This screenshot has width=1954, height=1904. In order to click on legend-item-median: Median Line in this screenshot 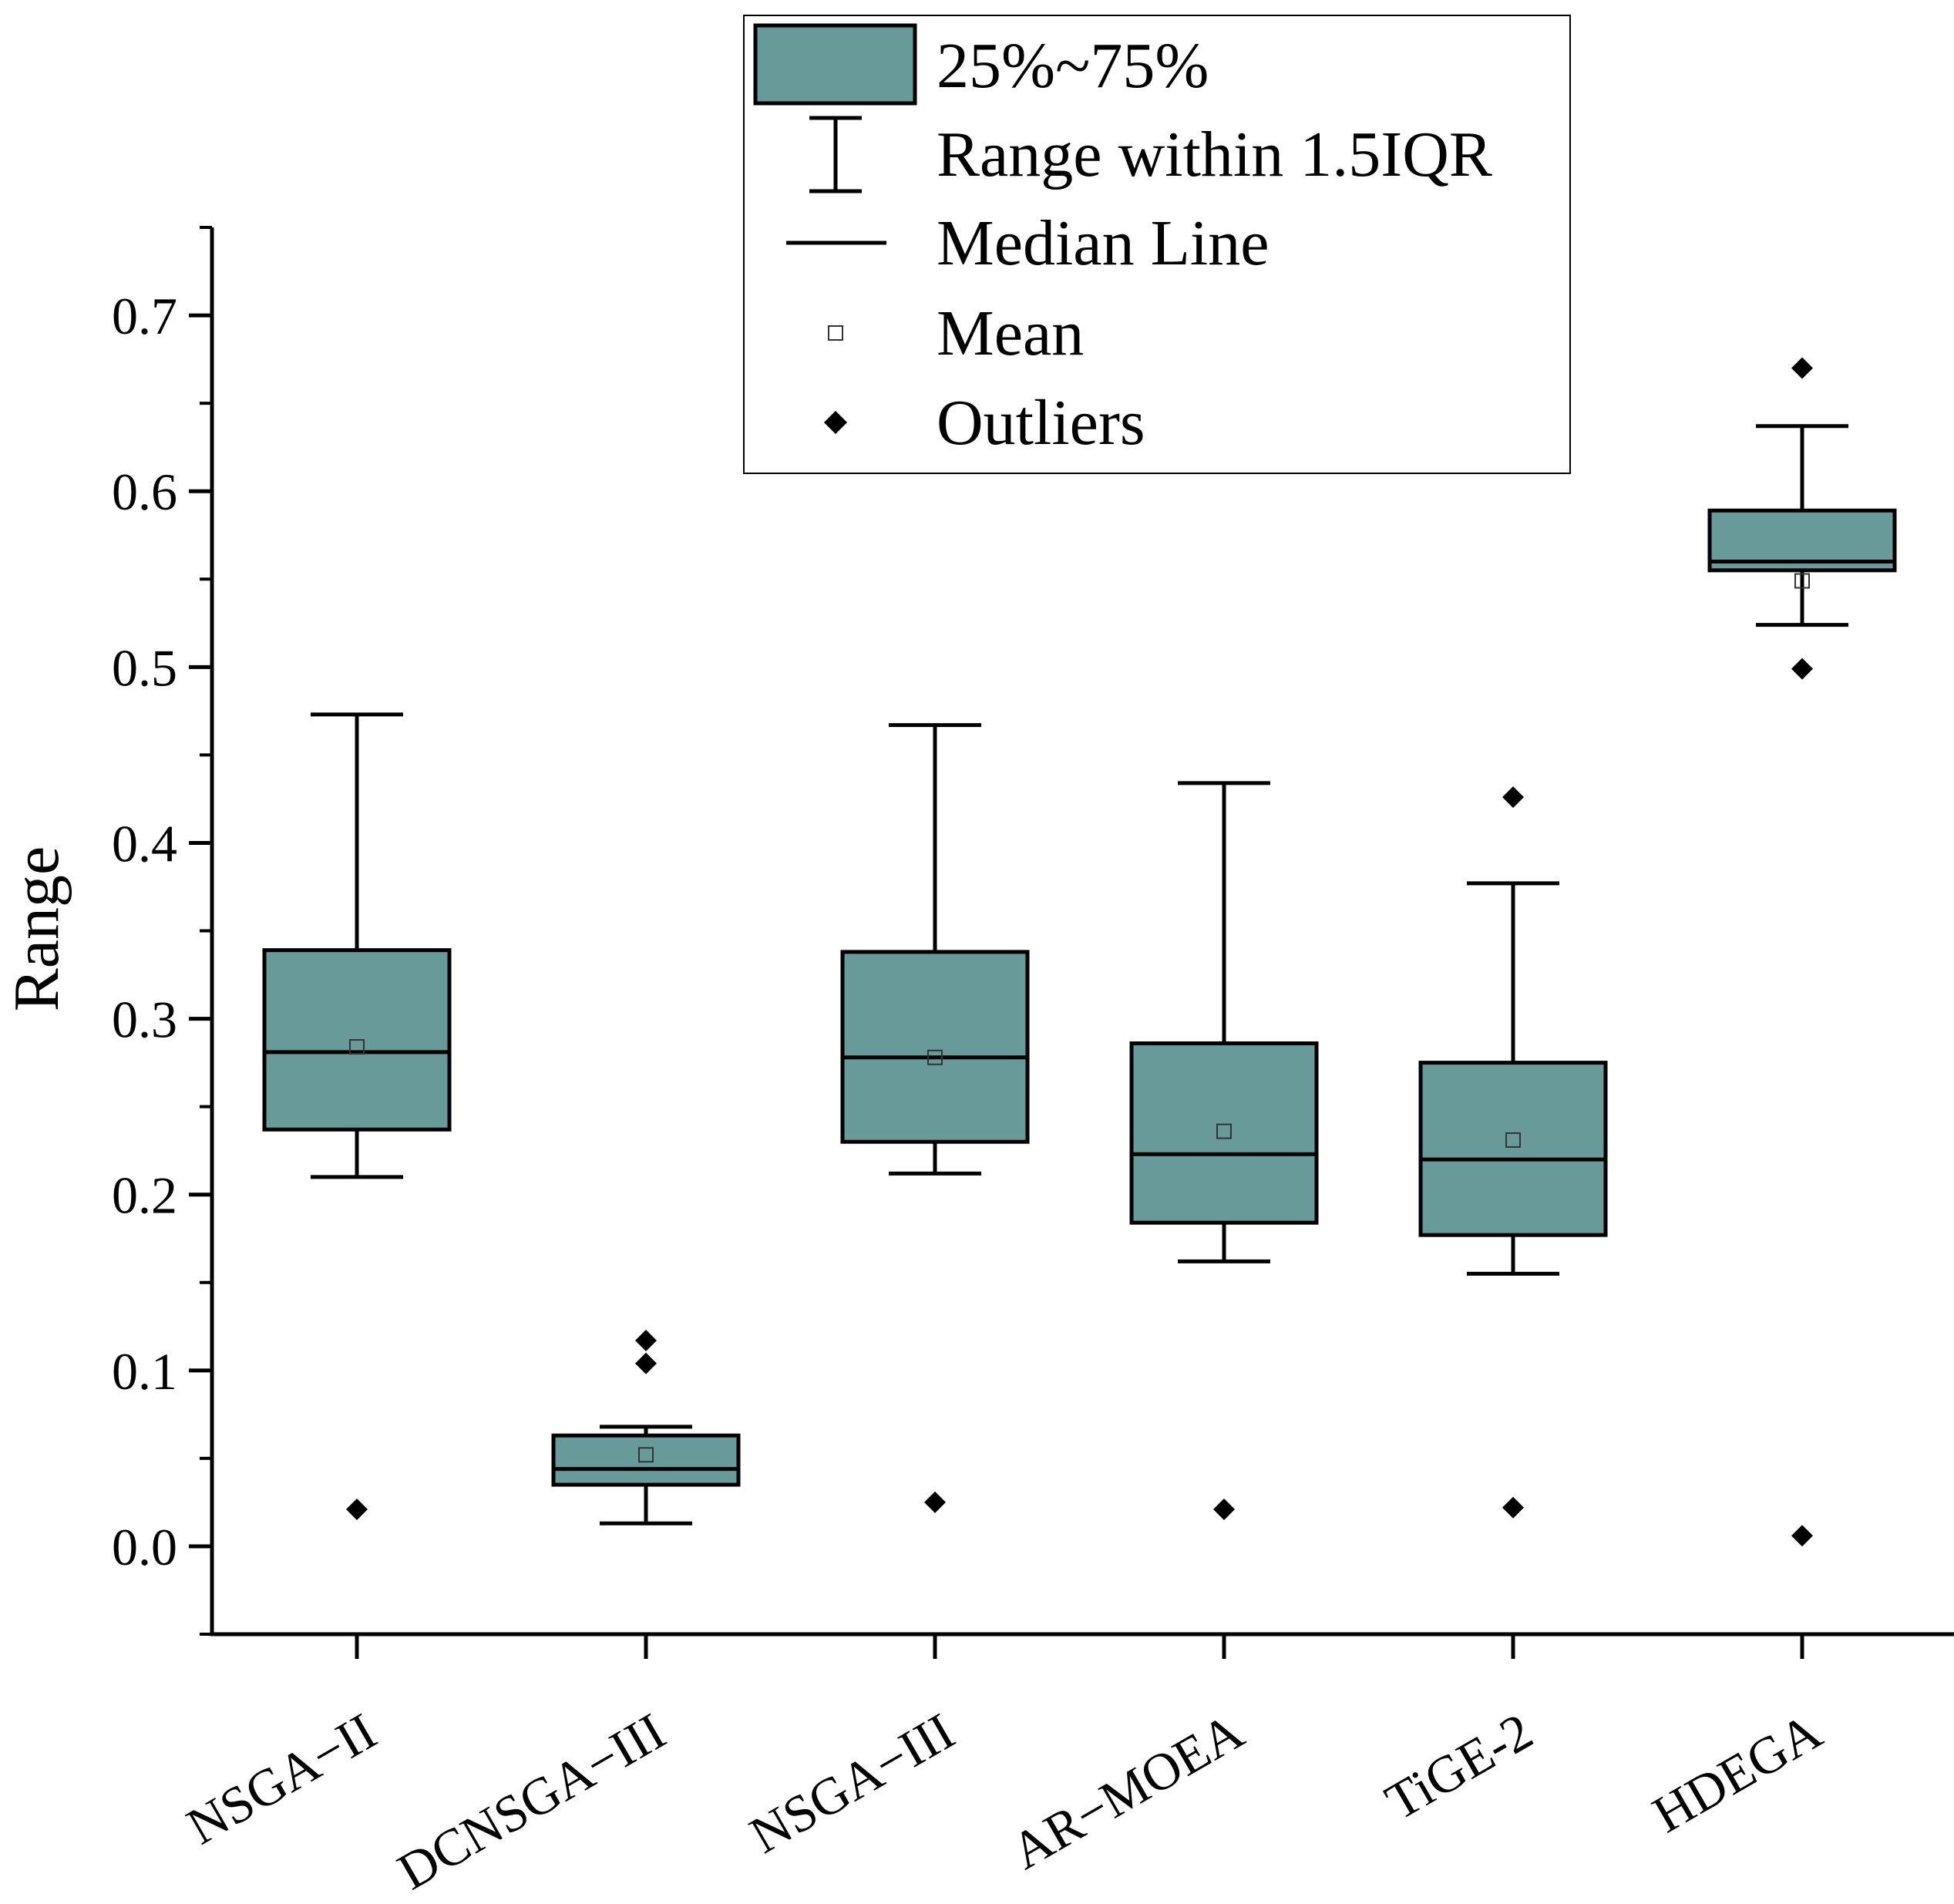, I will do `click(1028, 243)`.